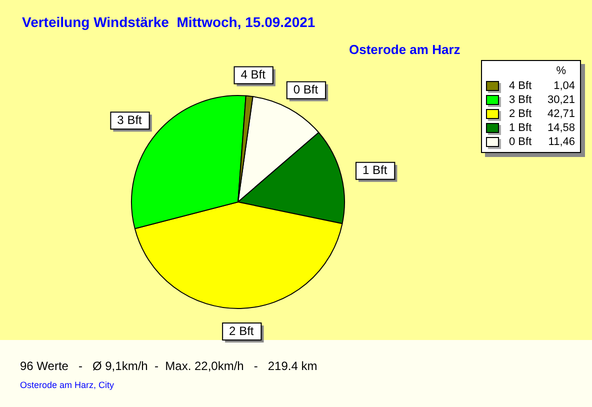 The image size is (592, 407). What do you see at coordinates (130, 119) in the screenshot?
I see `slice-label: 3 Bft` at bounding box center [130, 119].